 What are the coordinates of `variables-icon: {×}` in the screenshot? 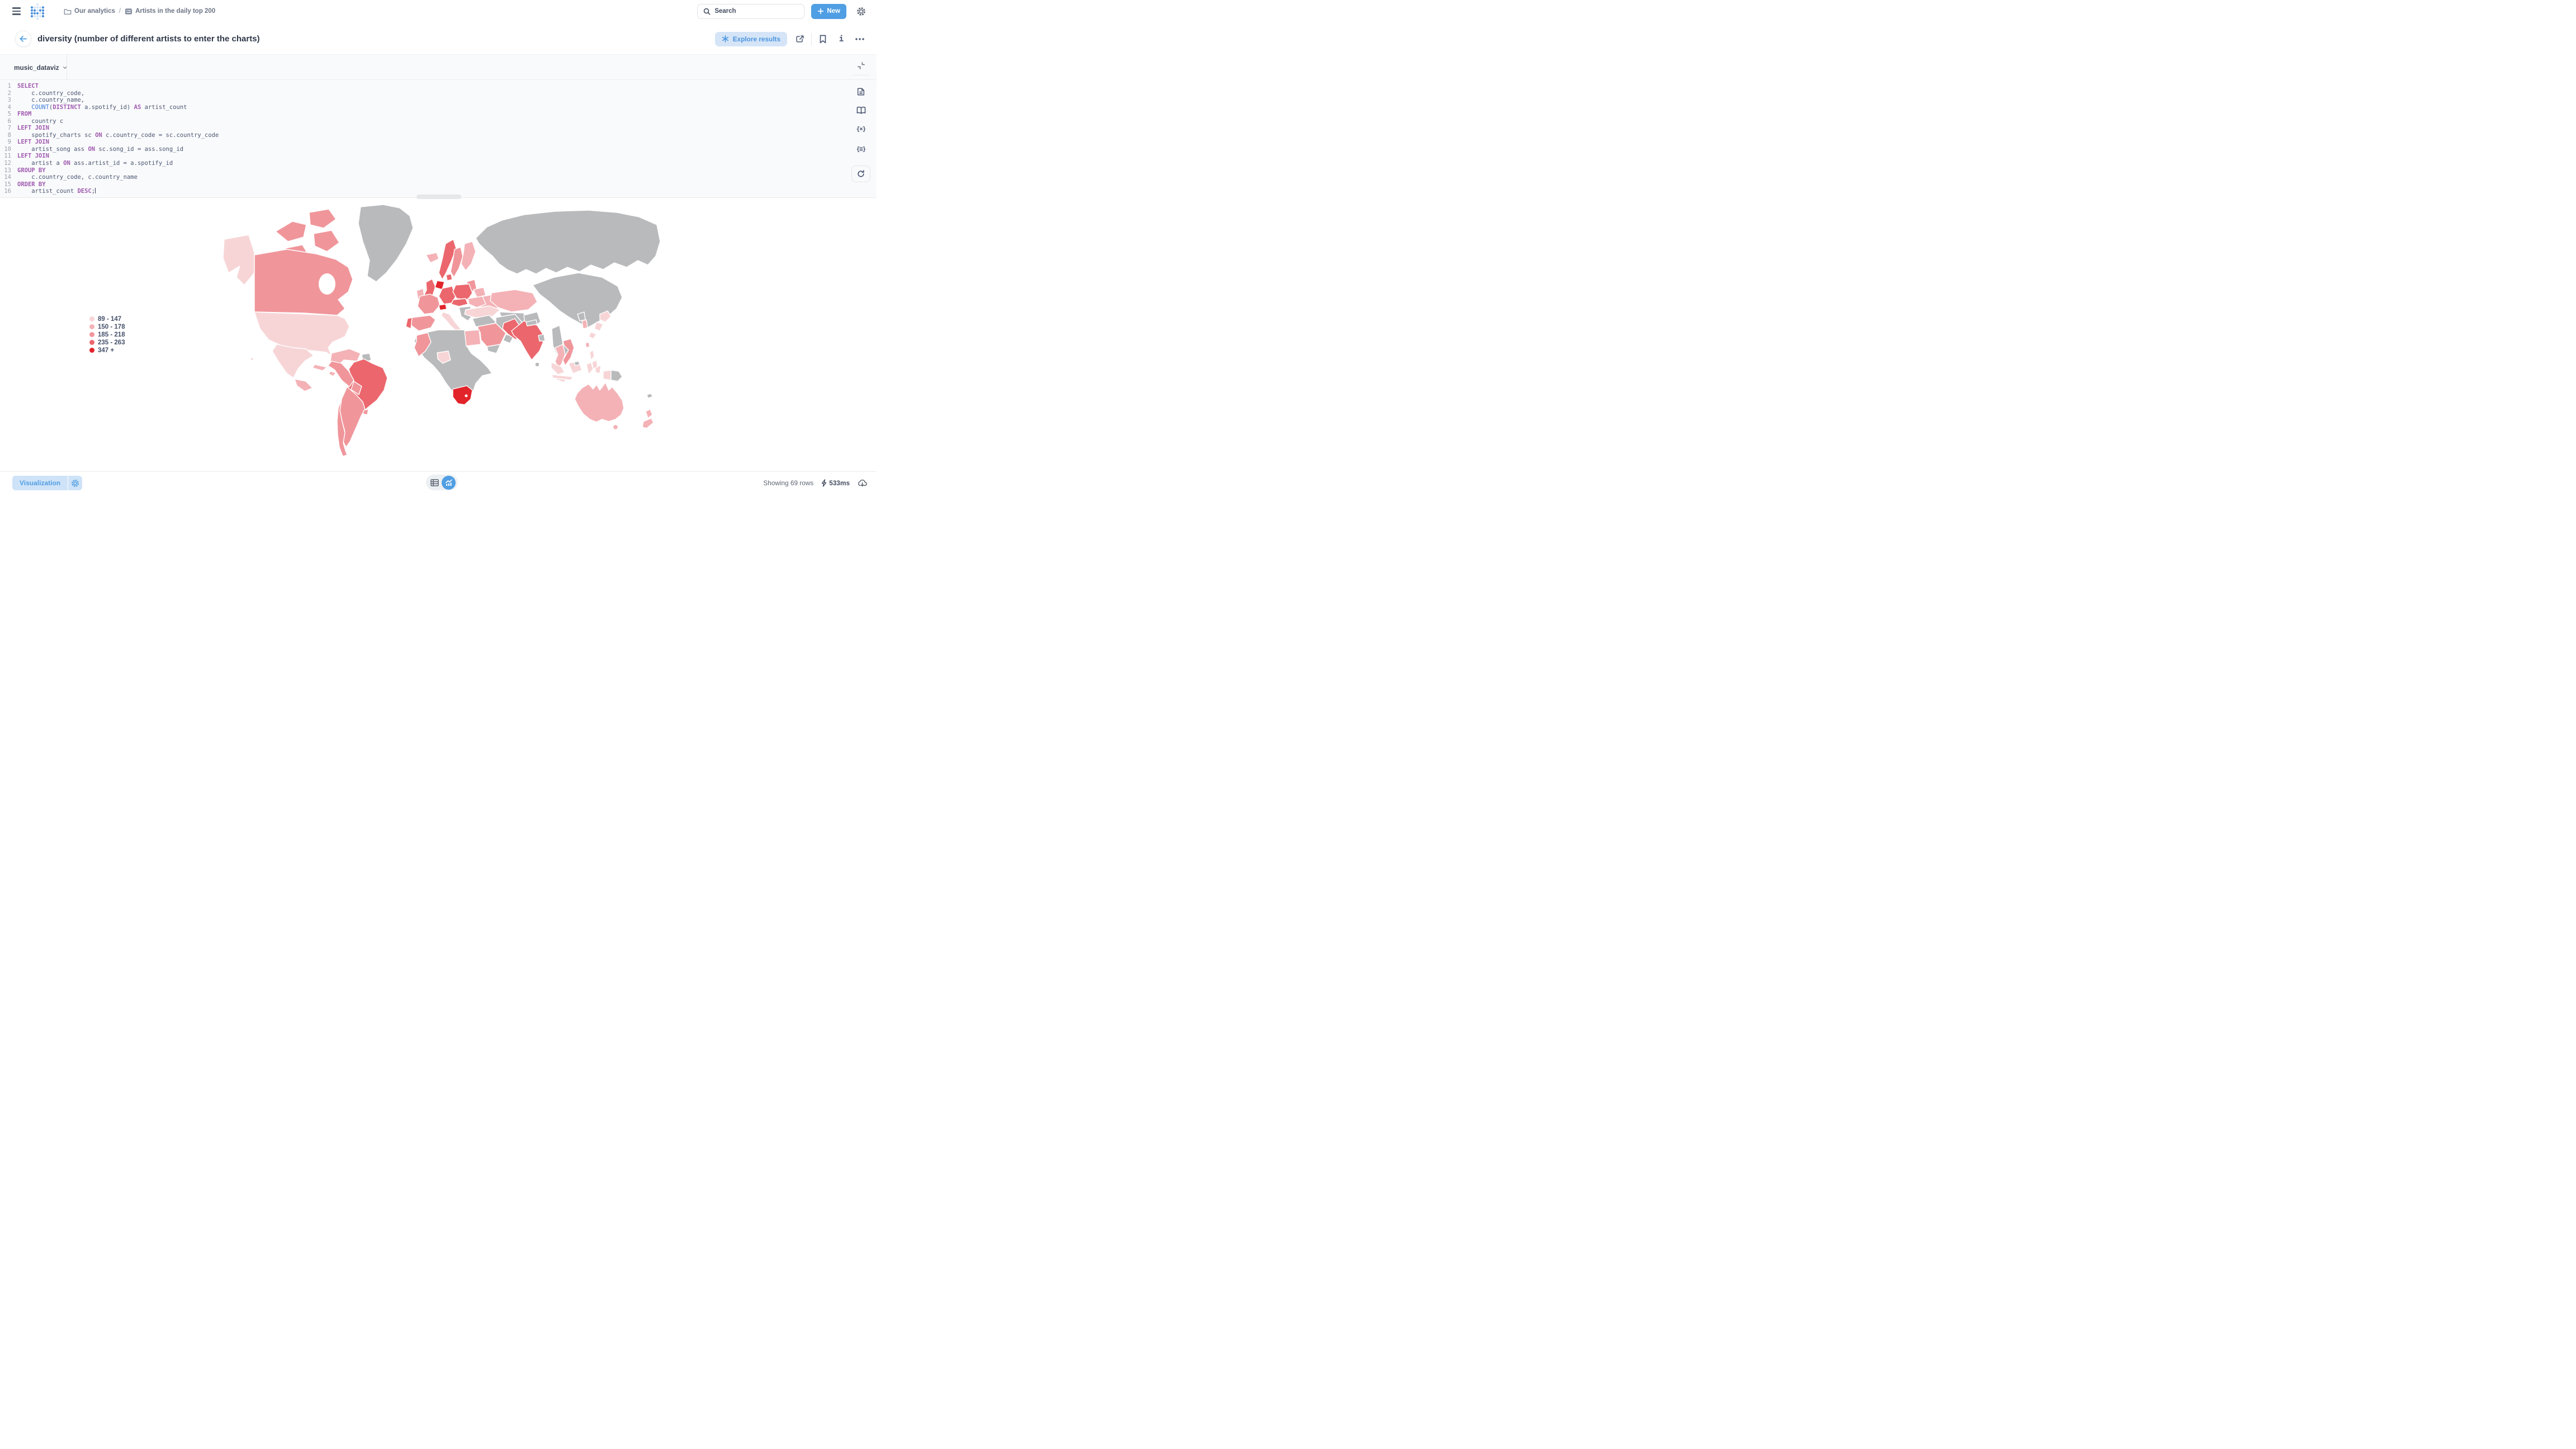 It's located at (861, 128).